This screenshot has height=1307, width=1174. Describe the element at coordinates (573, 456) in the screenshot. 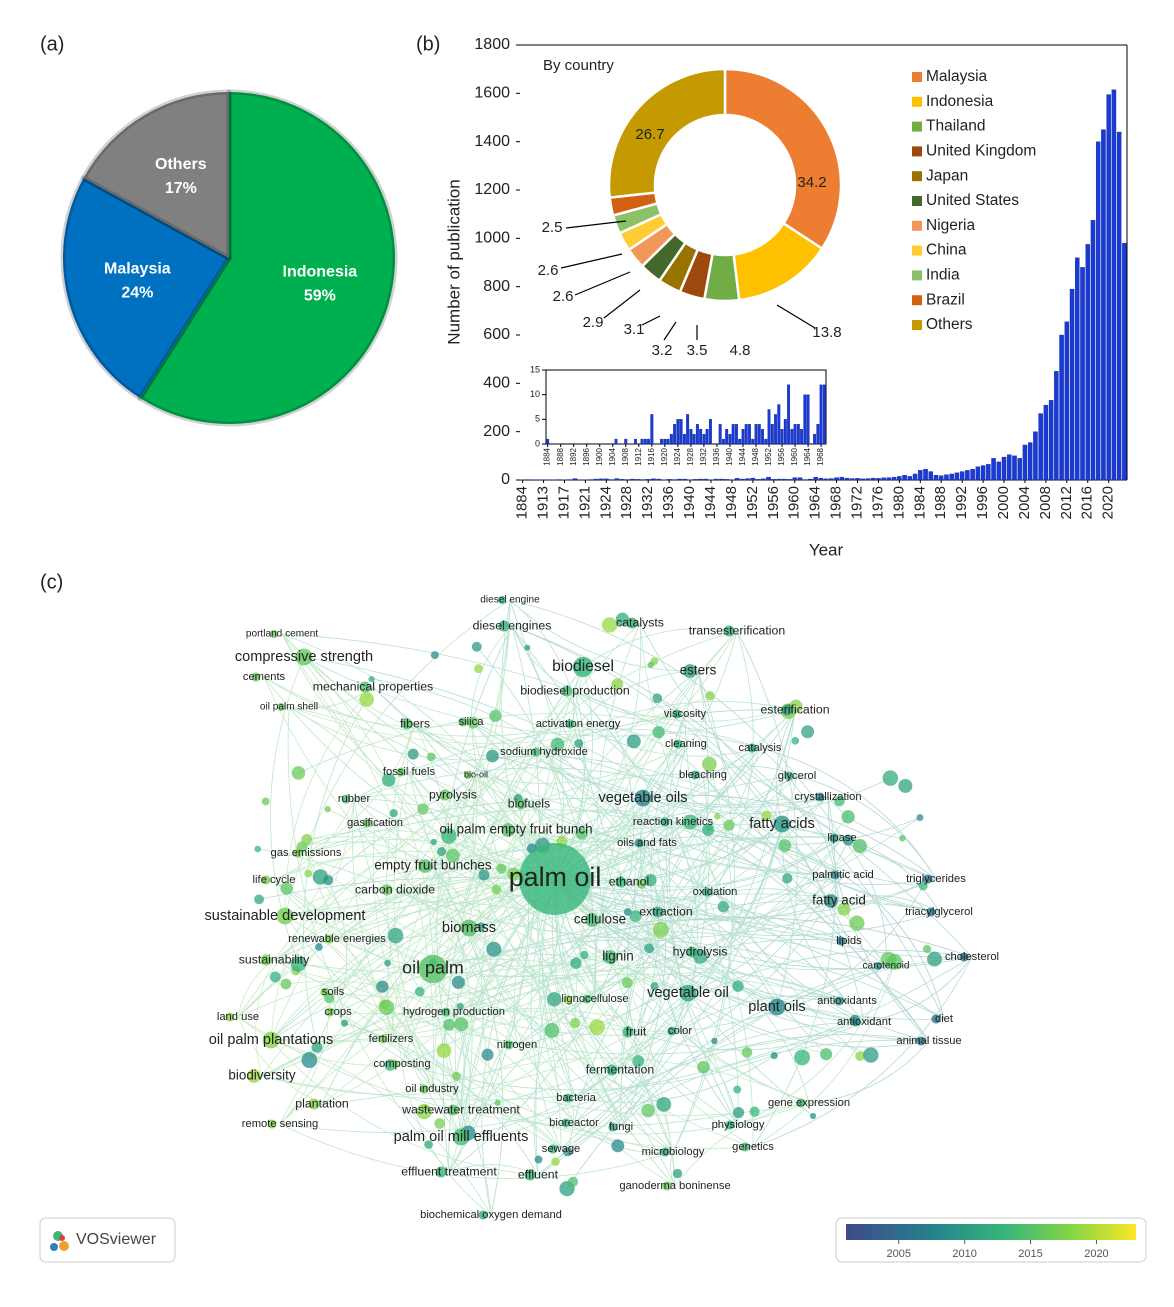

I see `x-tick-label: 1892` at that location.